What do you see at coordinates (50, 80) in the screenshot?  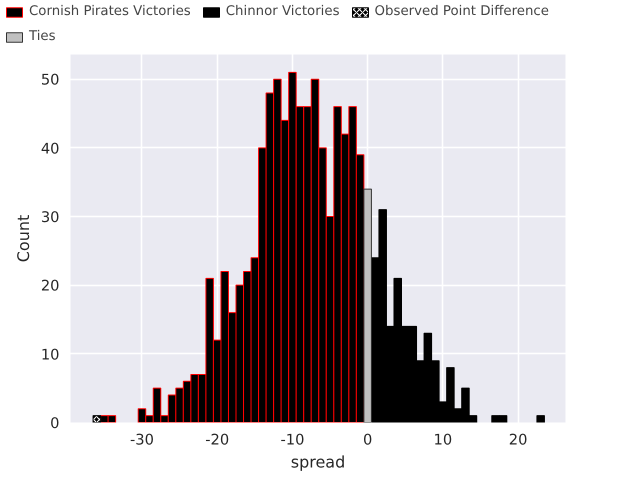 I see `y-tick-label: 50` at bounding box center [50, 80].